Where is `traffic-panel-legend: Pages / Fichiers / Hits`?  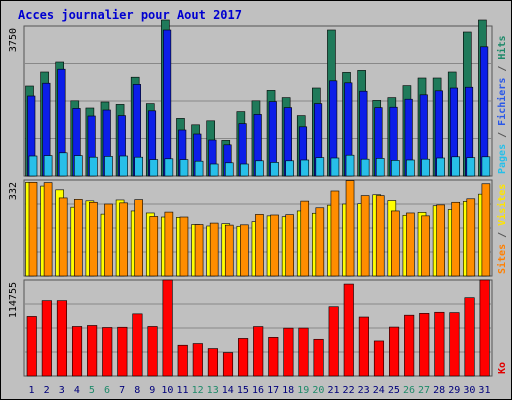 traffic-panel-legend: Pages / Fichiers / Hits is located at coordinates (502, 105).